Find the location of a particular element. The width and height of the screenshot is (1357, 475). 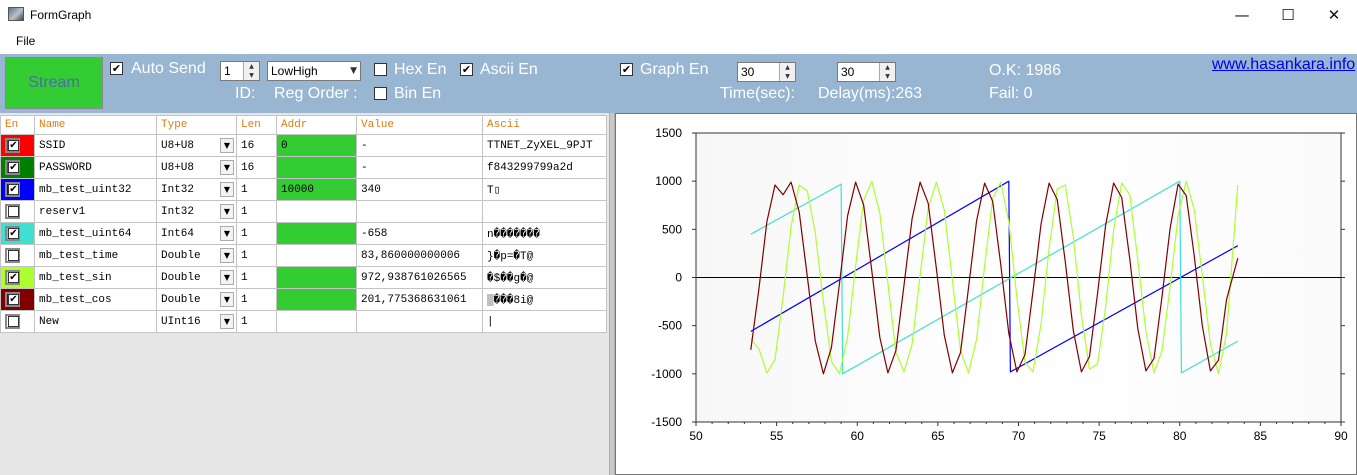

ascii-en-checkbox: ✔ is located at coordinates (466, 69).